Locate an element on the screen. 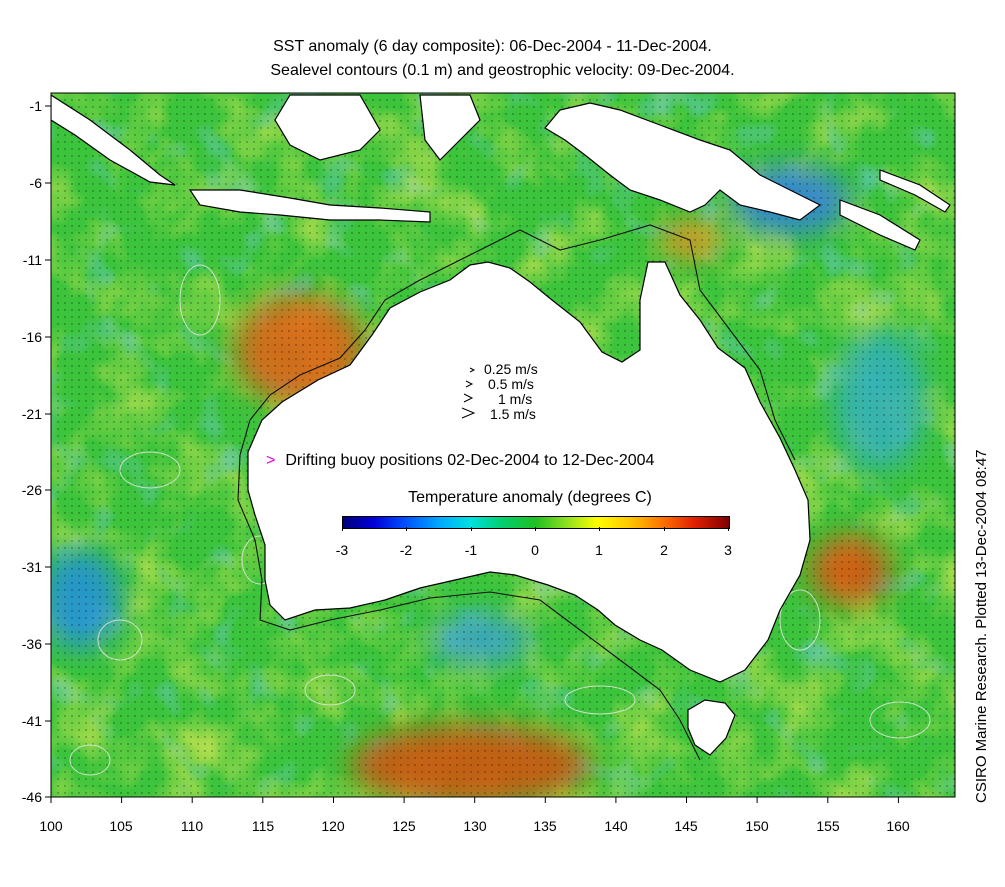  x-tick-label: 155 is located at coordinates (828, 826).